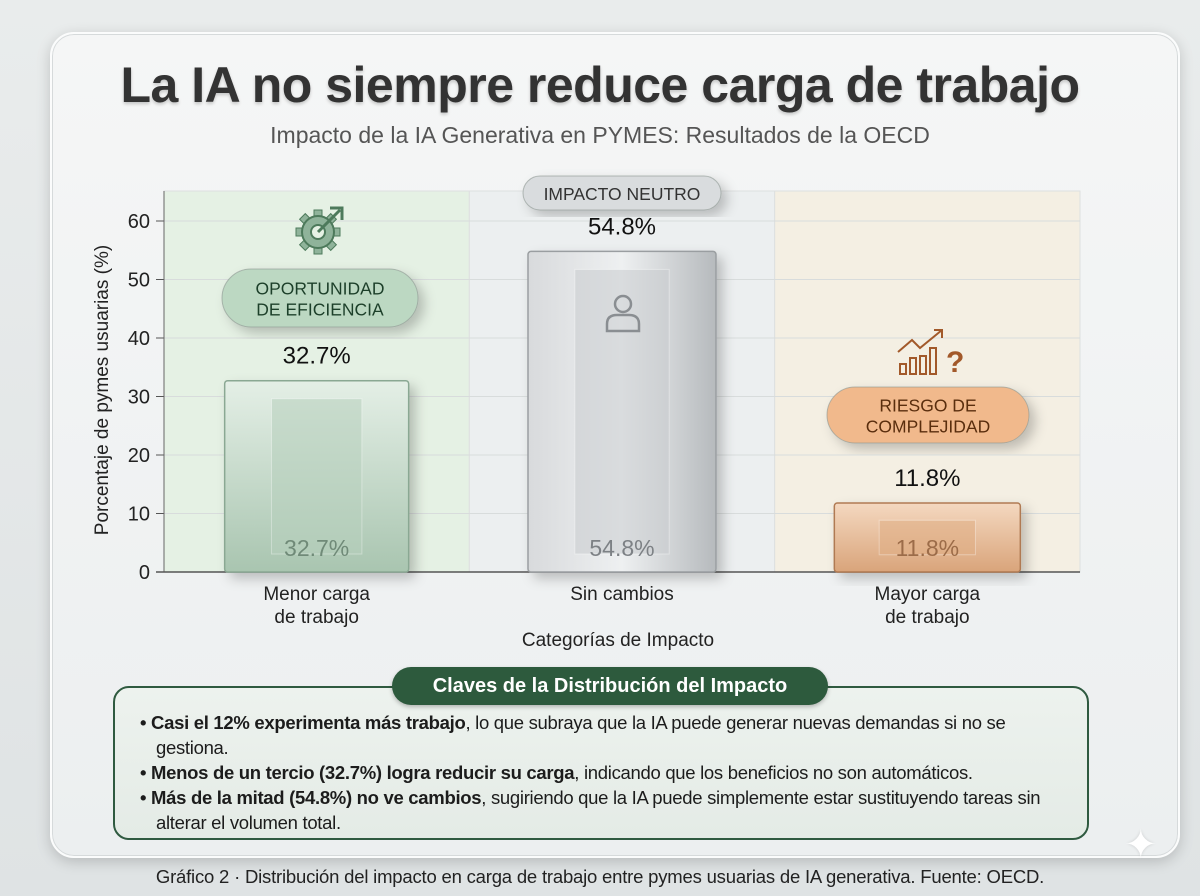 This screenshot has width=1200, height=896. I want to click on page-title: La IA no siempre reduce carga de trabajo, so click(600, 85).